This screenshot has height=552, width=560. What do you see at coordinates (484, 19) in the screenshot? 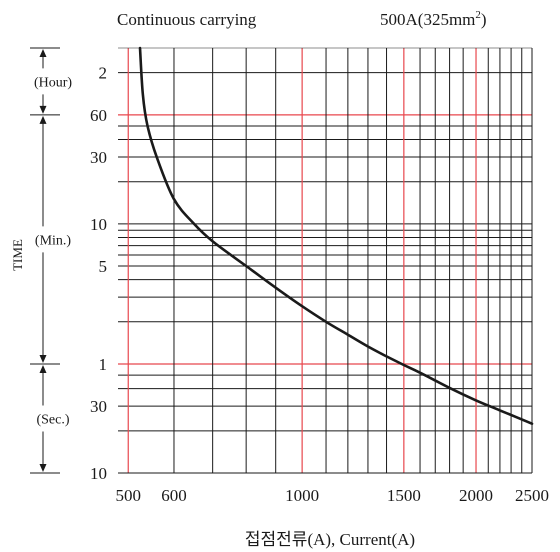
I see `rating-close: )` at bounding box center [484, 19].